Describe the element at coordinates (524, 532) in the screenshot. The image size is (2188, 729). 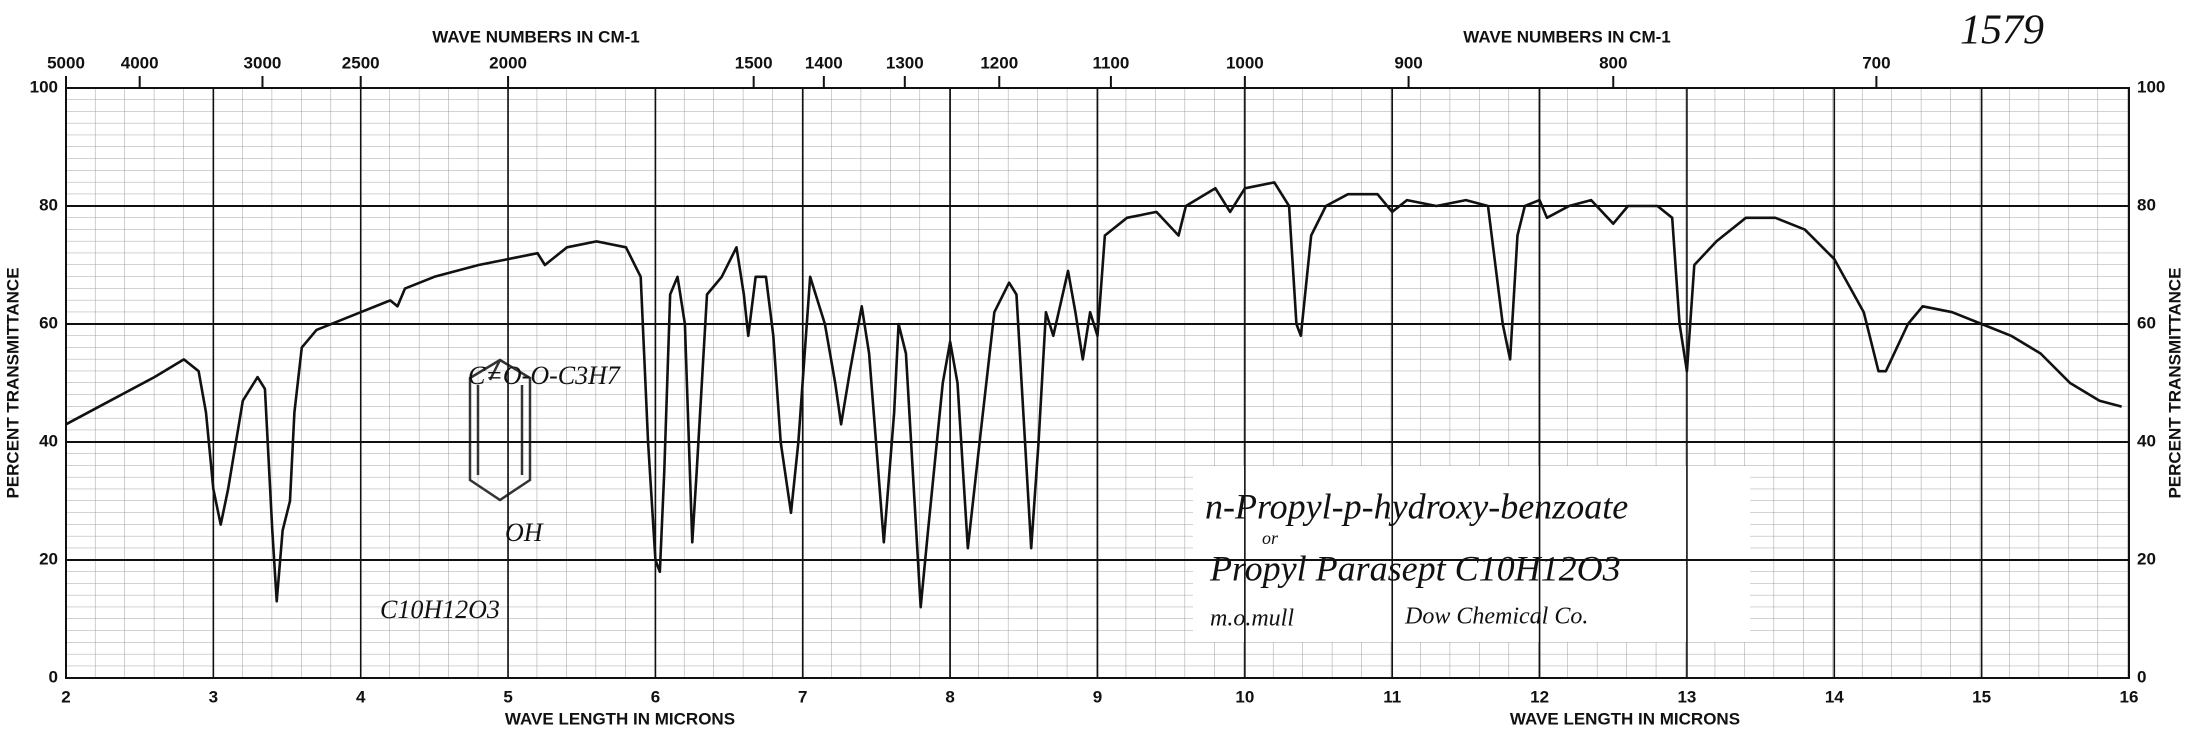
I see `structure-label: OH` at that location.